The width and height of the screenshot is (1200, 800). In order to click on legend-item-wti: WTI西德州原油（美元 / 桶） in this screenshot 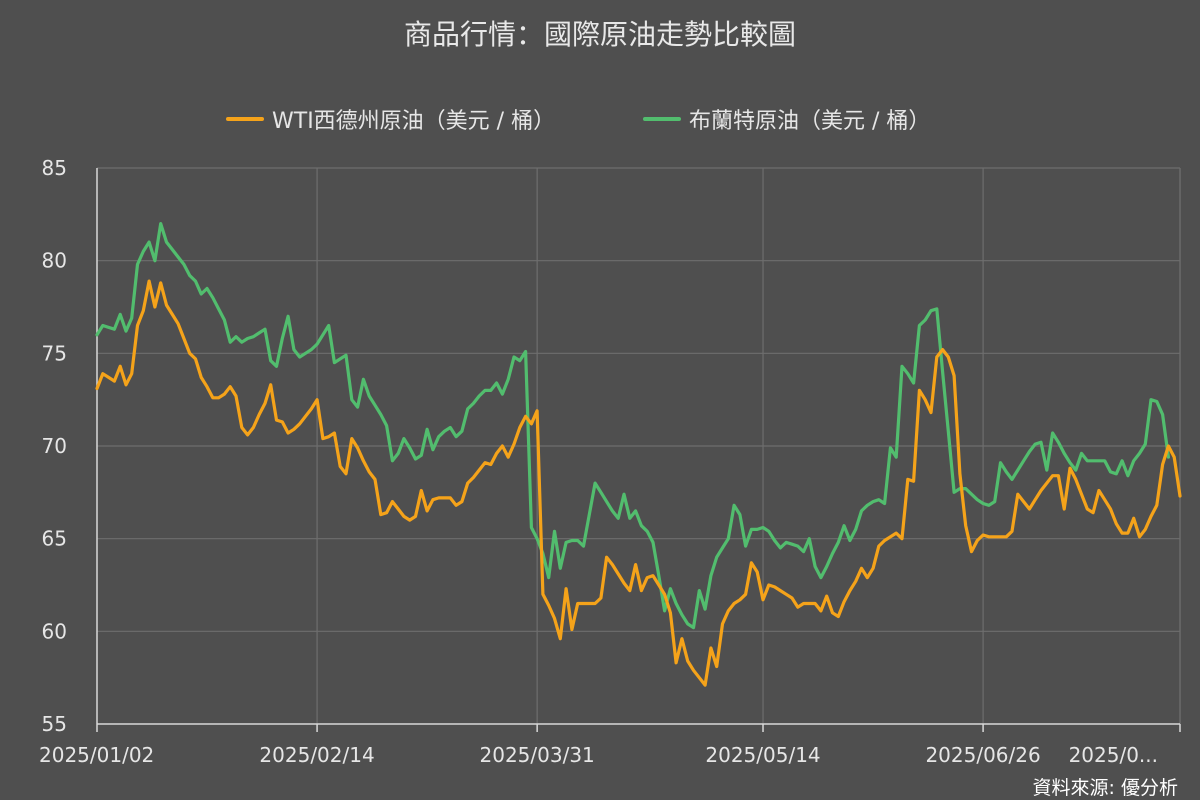, I will do `click(390, 121)`.